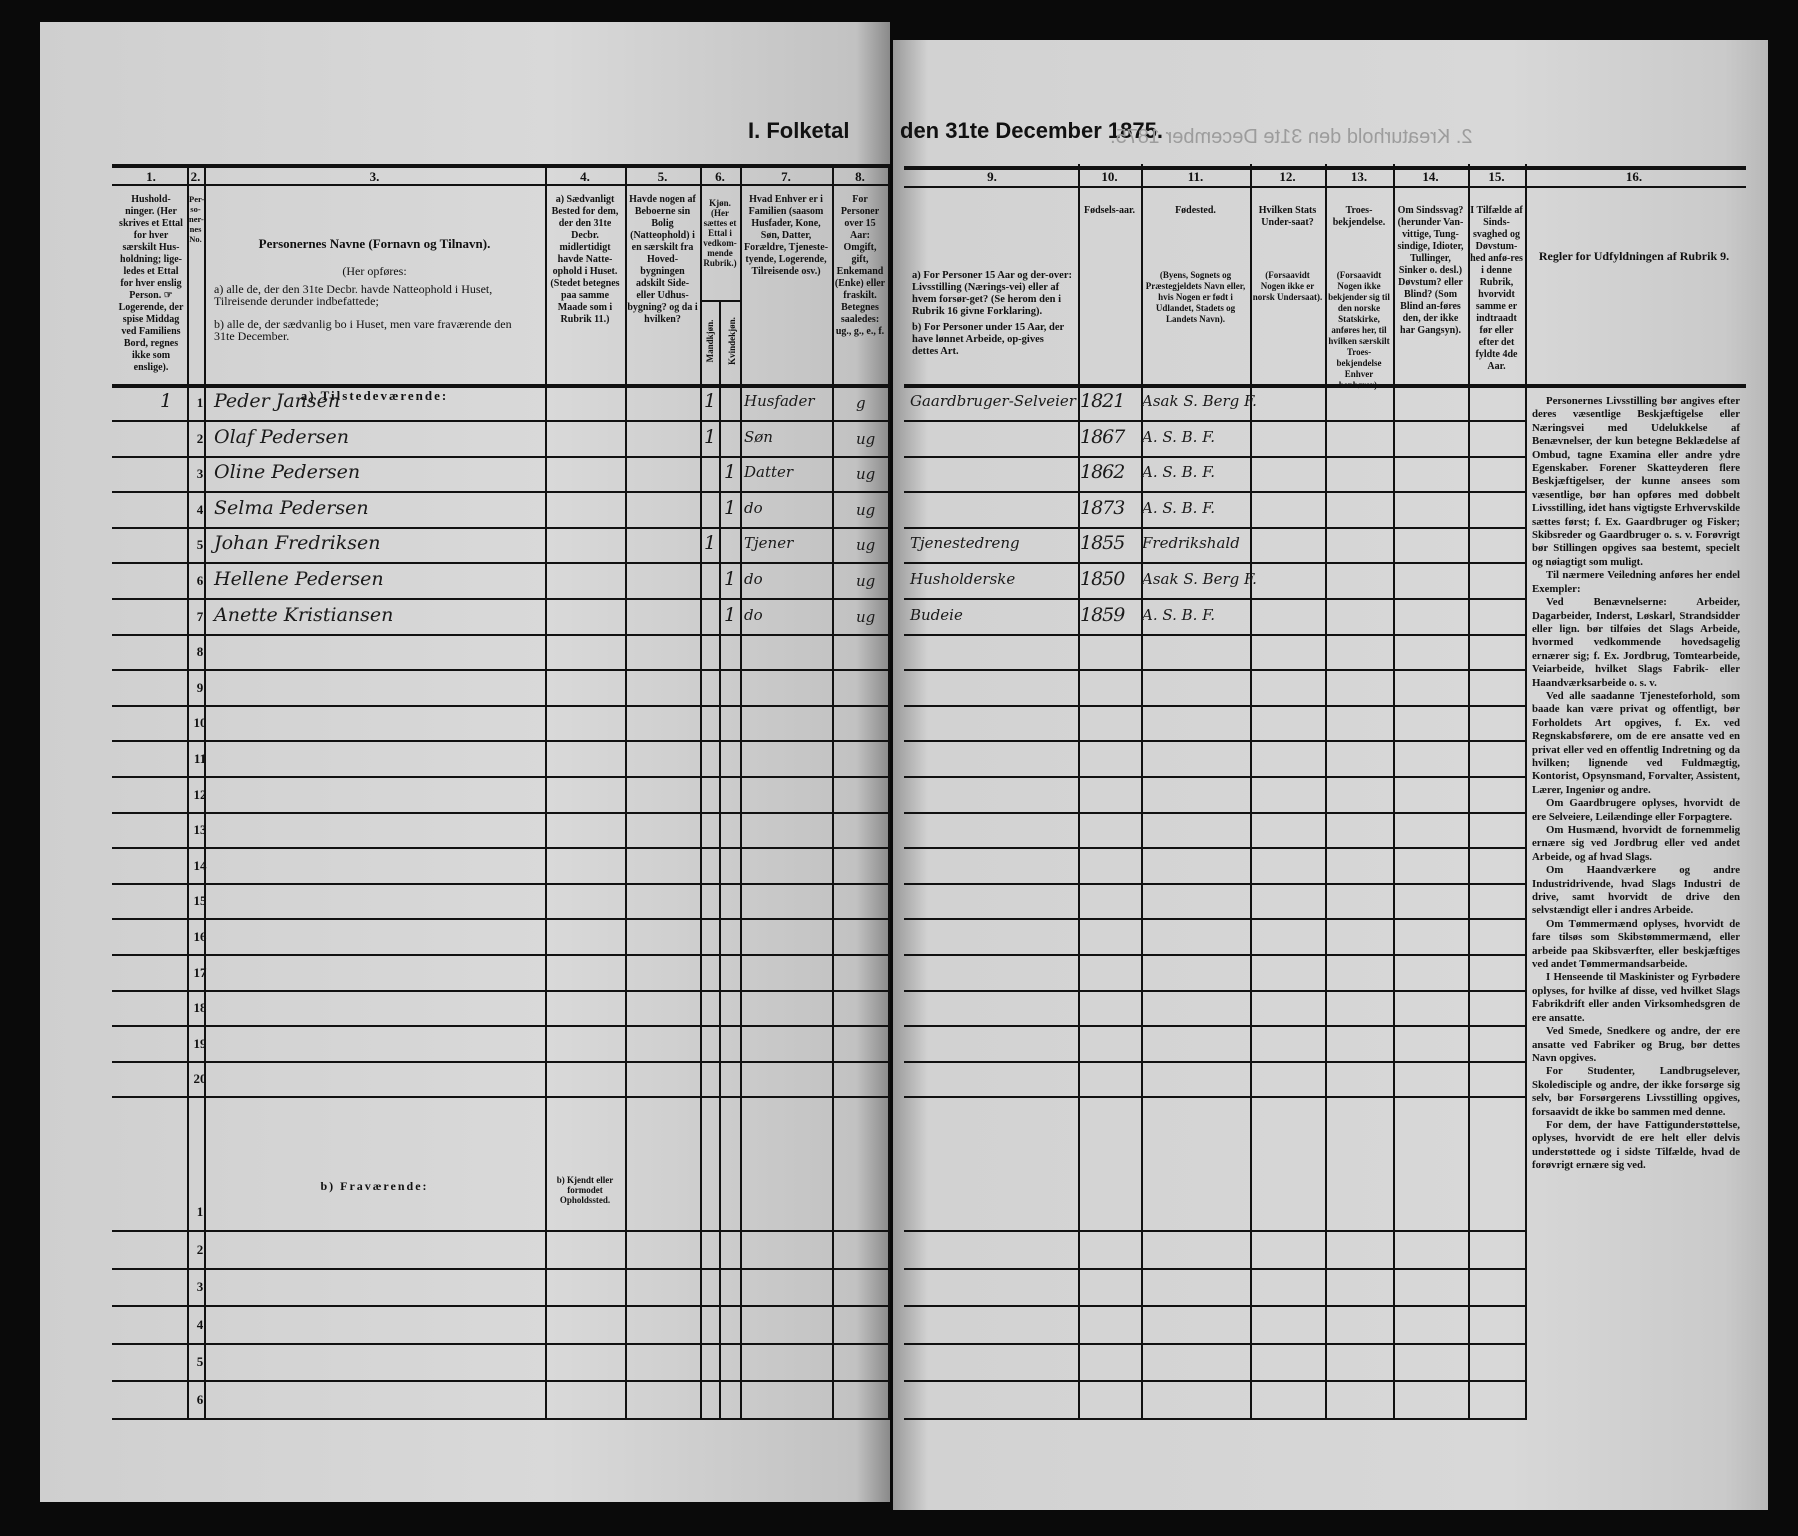 The image size is (1798, 1536). What do you see at coordinates (200, 1079) in the screenshot?
I see `row-number: 20` at bounding box center [200, 1079].